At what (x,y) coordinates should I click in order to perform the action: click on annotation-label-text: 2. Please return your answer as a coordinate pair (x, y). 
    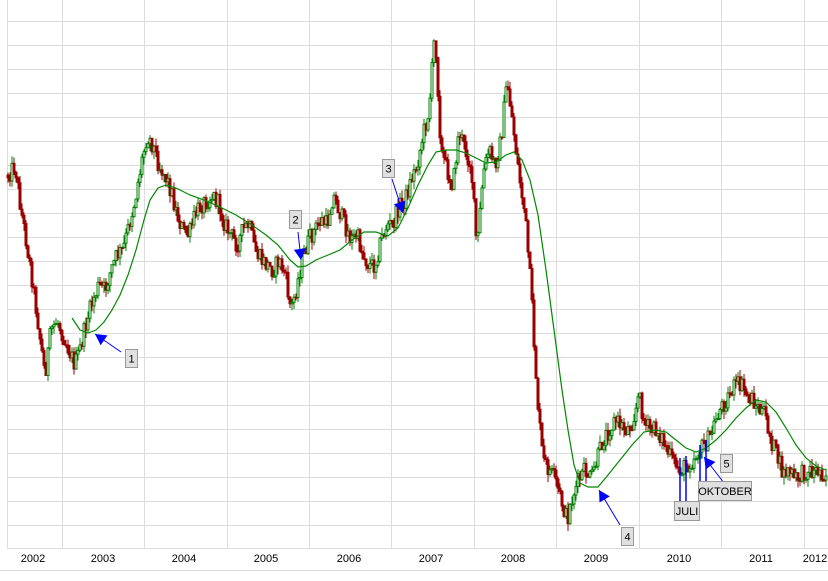
    Looking at the image, I should click on (295, 221).